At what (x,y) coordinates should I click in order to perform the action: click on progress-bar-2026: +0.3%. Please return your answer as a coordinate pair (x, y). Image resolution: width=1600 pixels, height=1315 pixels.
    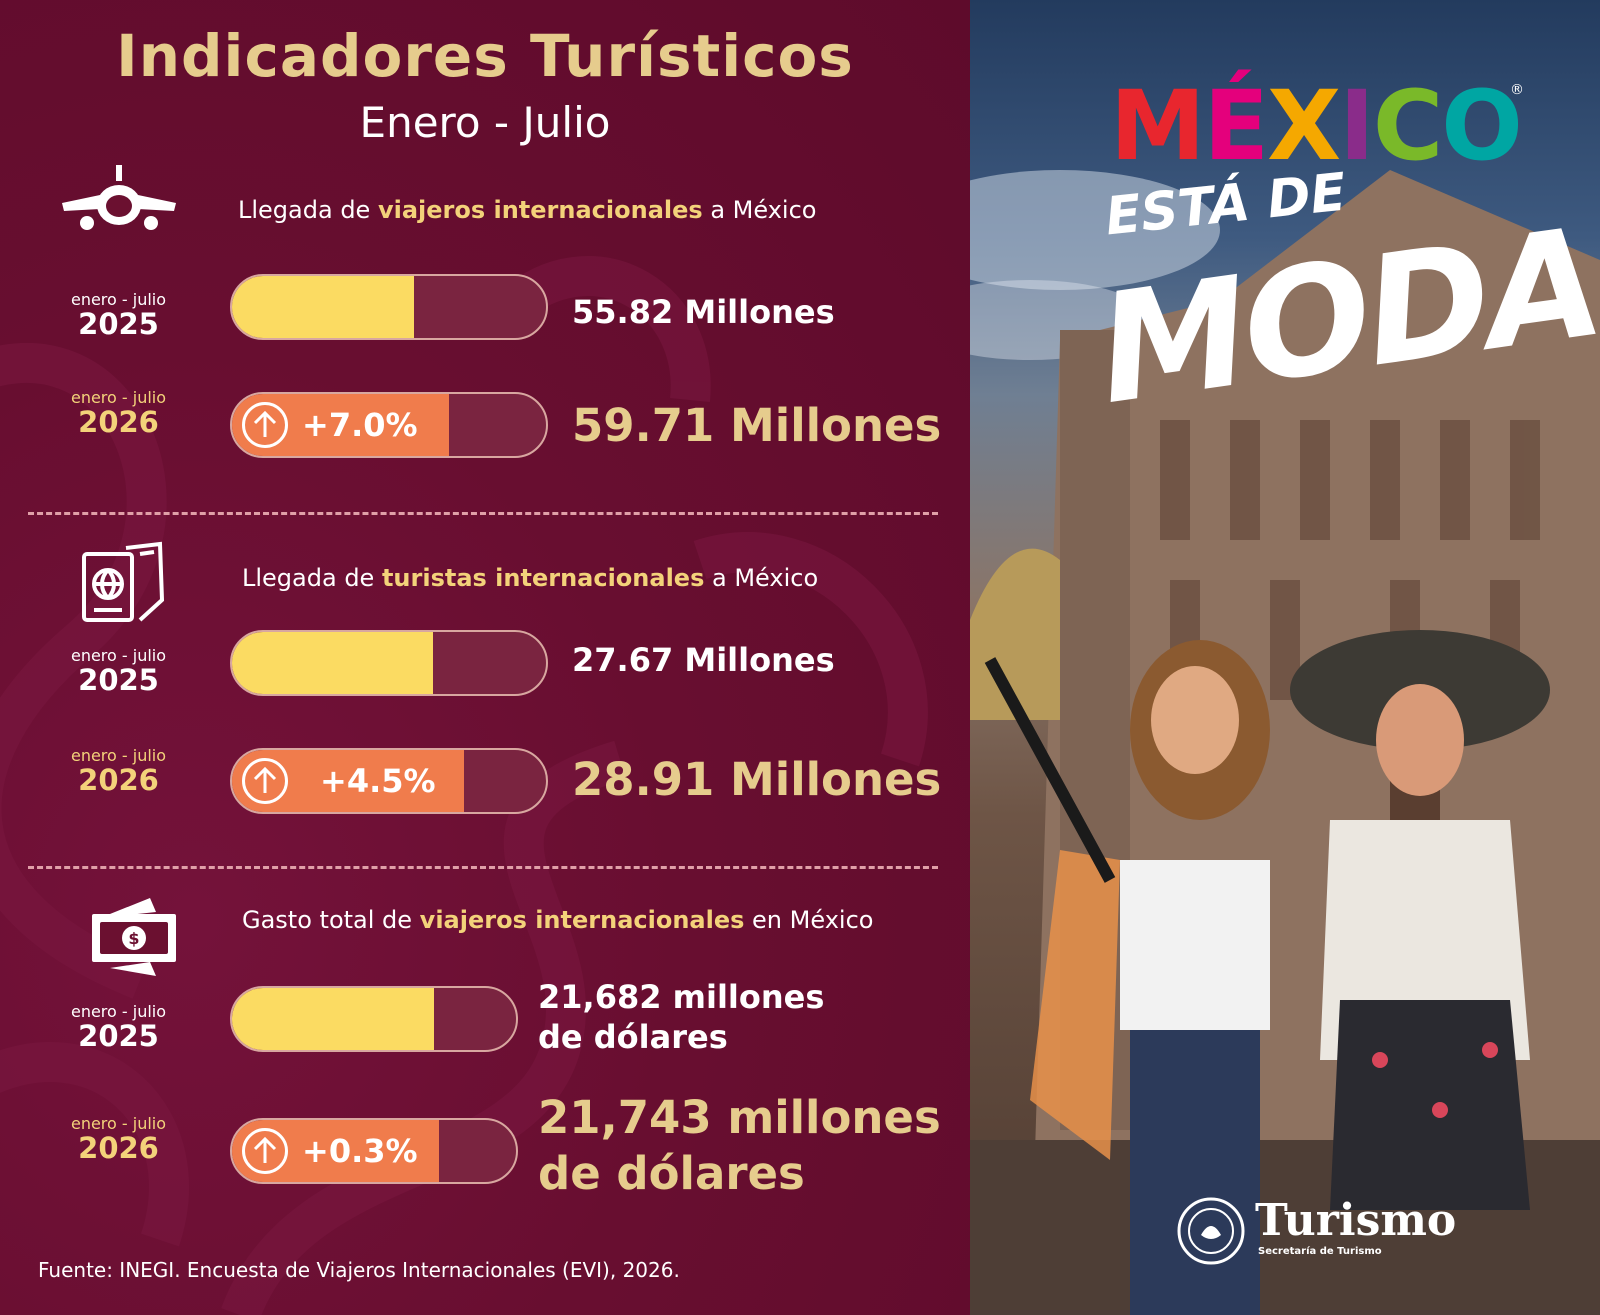
    Looking at the image, I should click on (374, 1151).